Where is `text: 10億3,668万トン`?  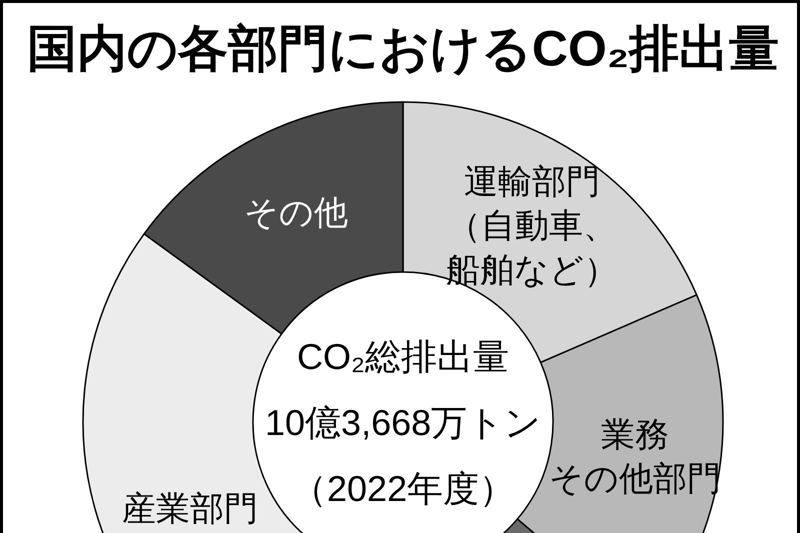
text: 10億3,668万トン is located at coordinates (403, 422).